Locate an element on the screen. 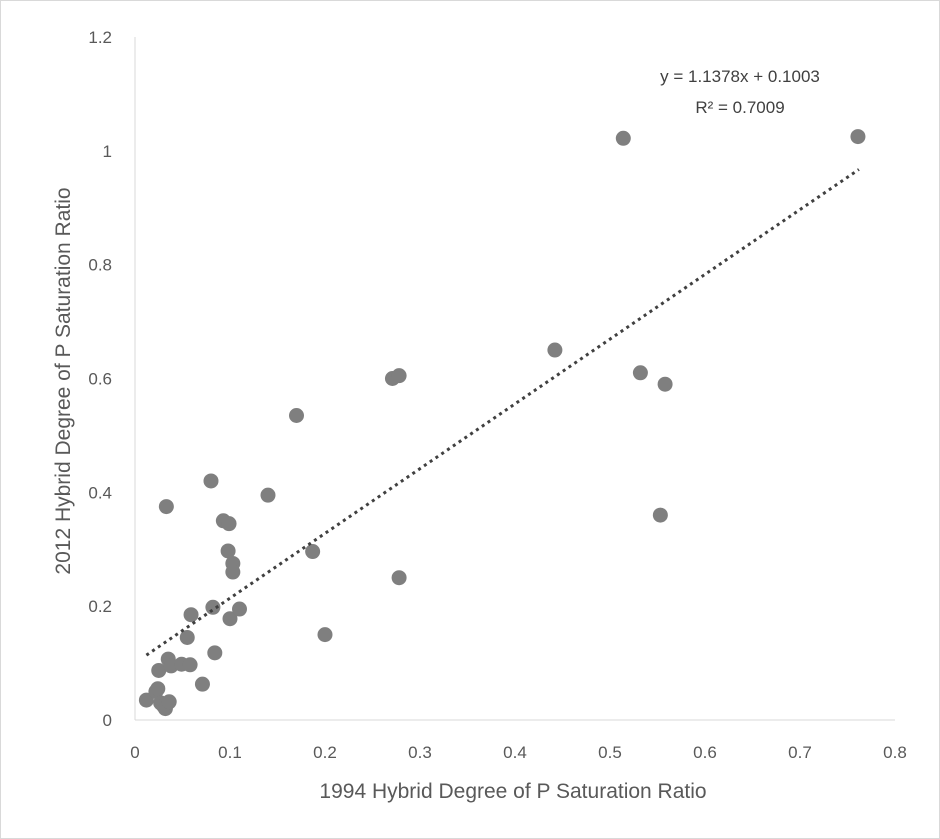  y-tick-label: 0 is located at coordinates (107, 720).